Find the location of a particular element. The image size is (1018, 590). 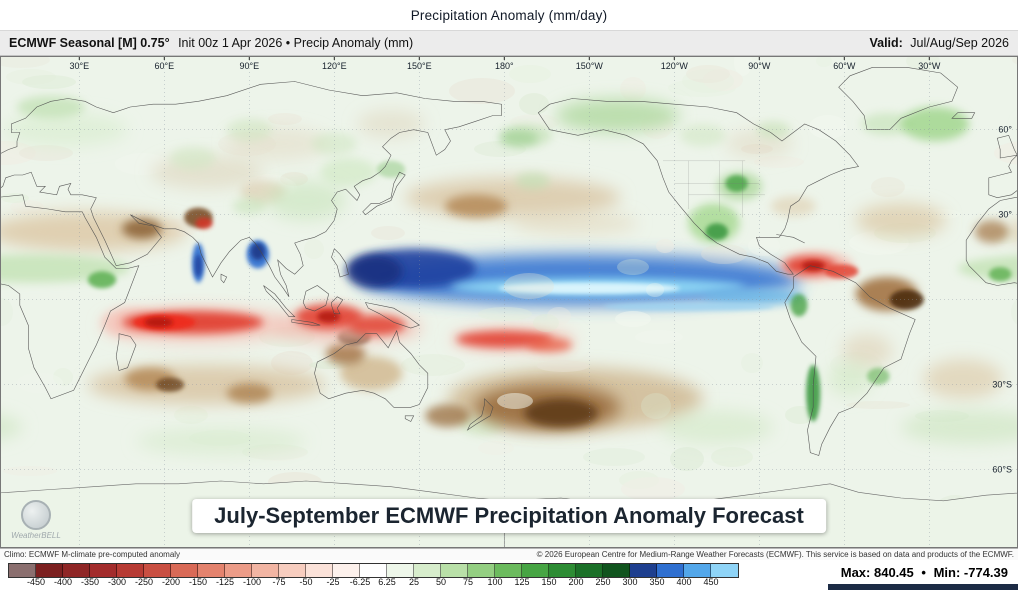

max-label: Max: is located at coordinates (855, 572).